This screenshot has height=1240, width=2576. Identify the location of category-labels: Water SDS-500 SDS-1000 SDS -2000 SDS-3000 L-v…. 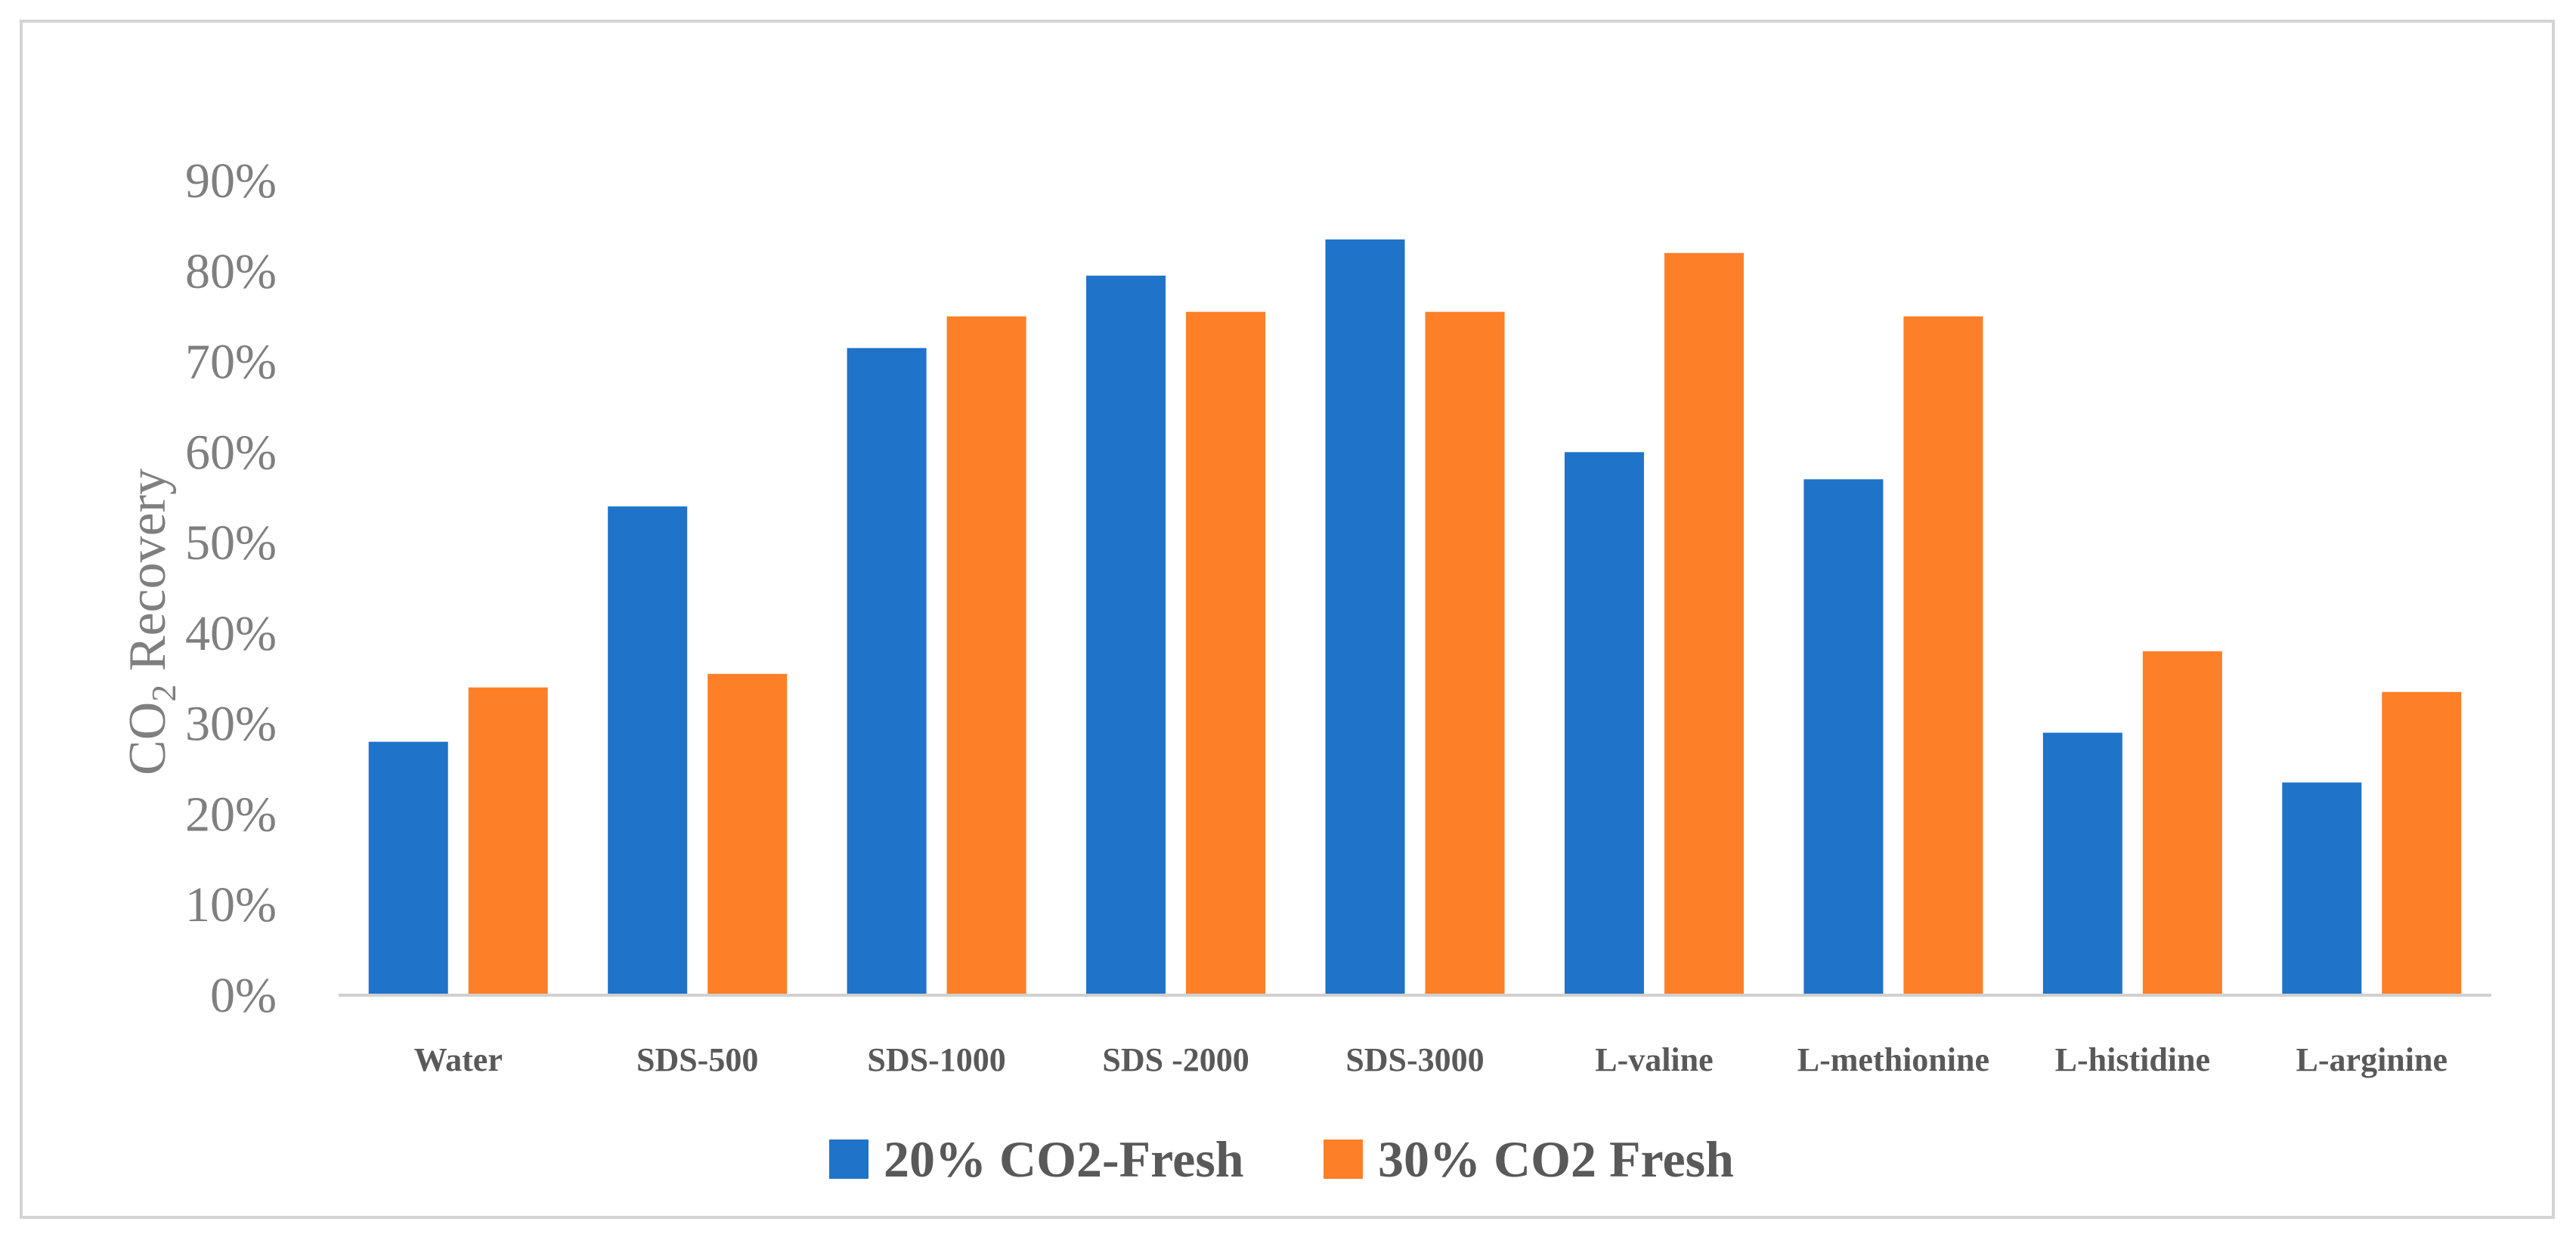
(1431, 1059).